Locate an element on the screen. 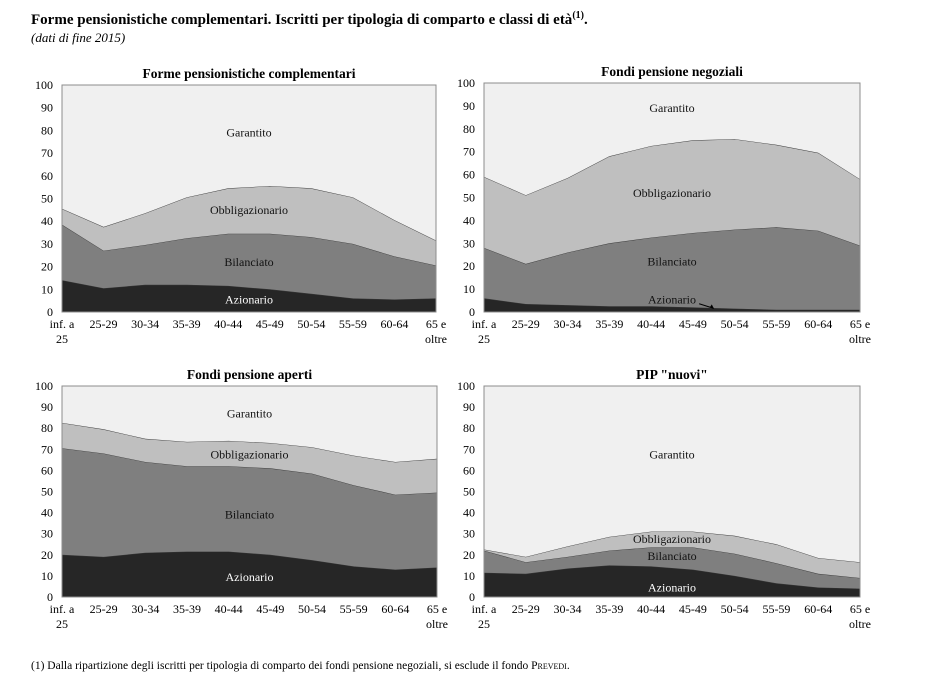  x-tick-line: 50-54 is located at coordinates (735, 609).